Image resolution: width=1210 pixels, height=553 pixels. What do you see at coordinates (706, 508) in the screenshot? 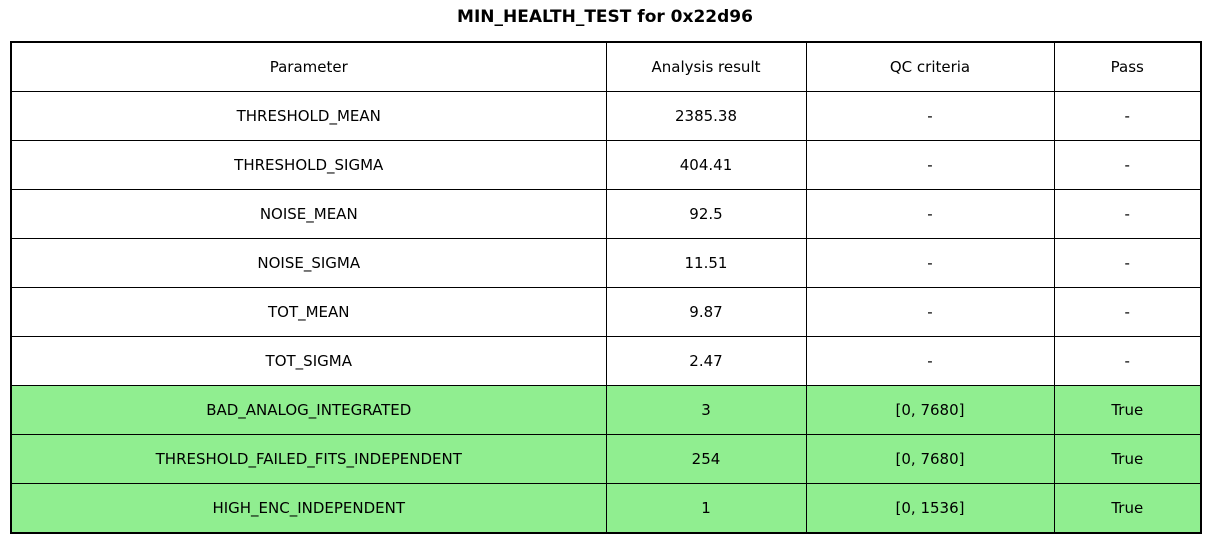
I see `cell-analysis-result: 1` at bounding box center [706, 508].